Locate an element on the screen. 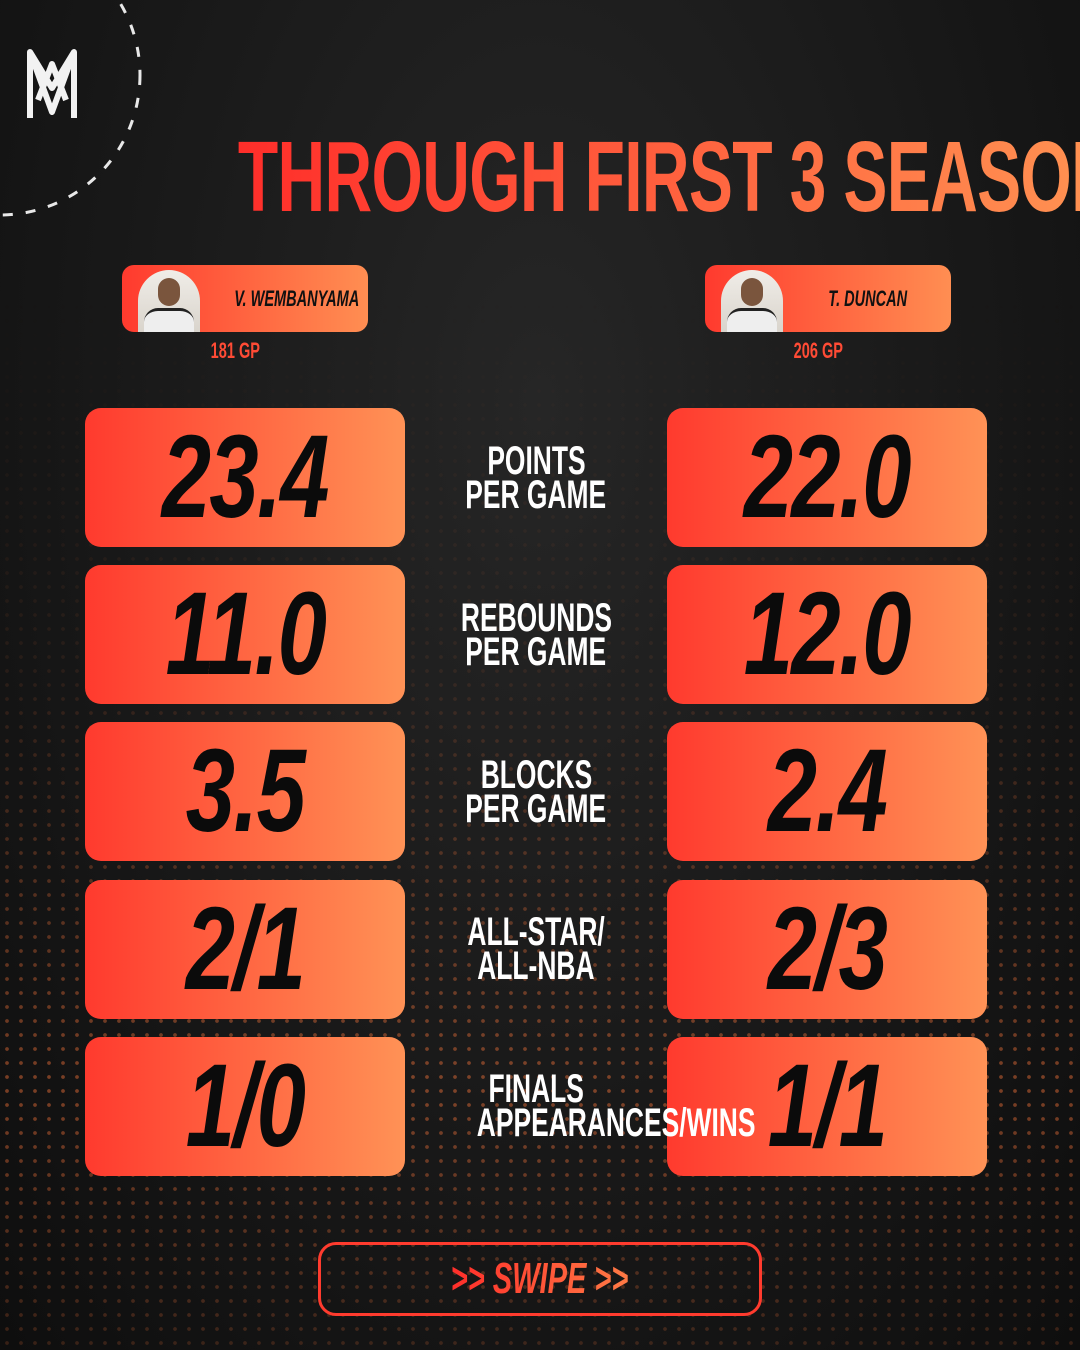  games-played: 181 GP is located at coordinates (235, 351).